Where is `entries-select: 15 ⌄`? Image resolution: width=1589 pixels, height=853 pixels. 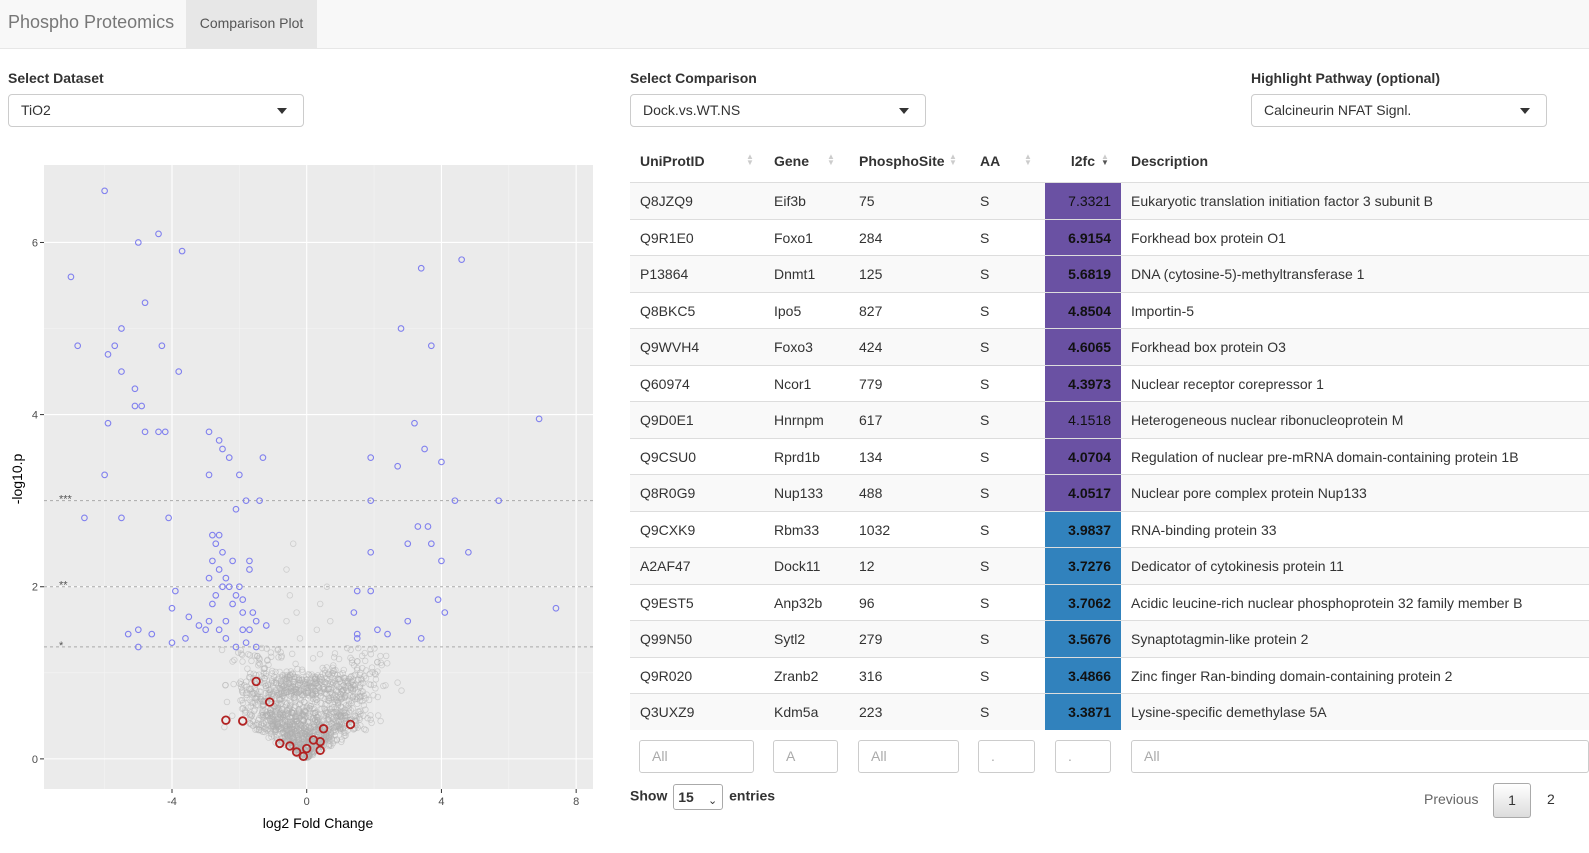
entries-select: 15 ⌄ is located at coordinates (698, 797).